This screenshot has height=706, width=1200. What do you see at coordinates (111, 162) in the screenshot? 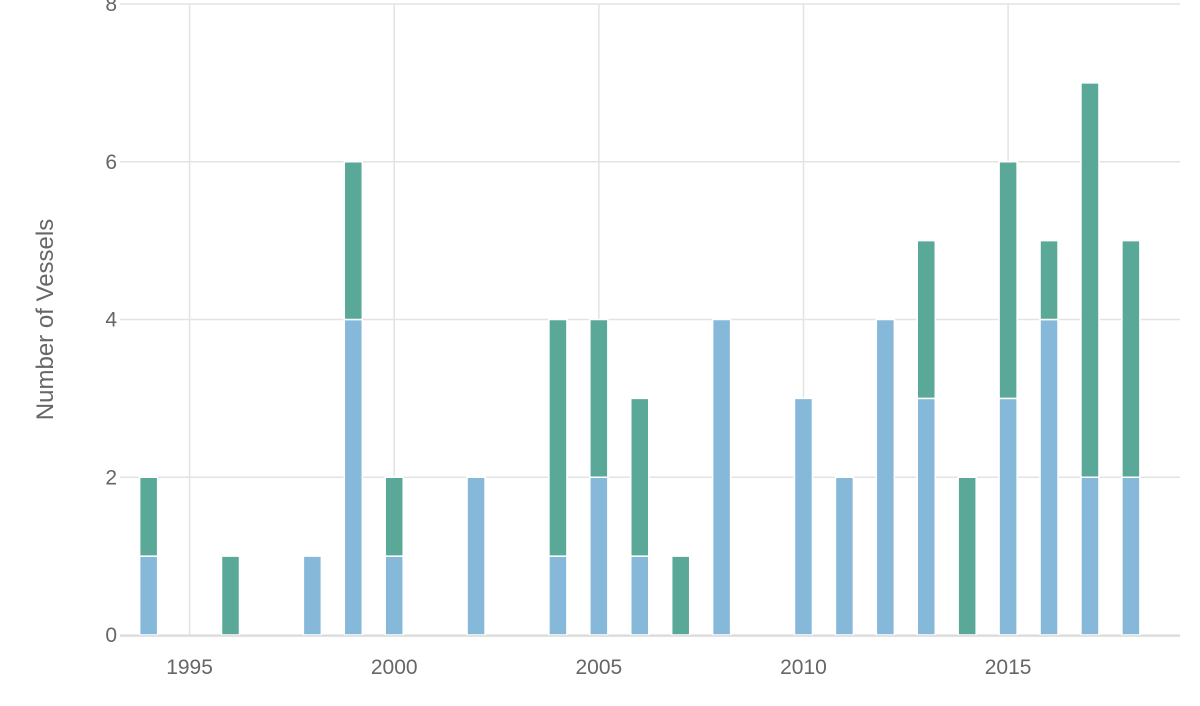
I see `y-tick-label: 6` at bounding box center [111, 162].